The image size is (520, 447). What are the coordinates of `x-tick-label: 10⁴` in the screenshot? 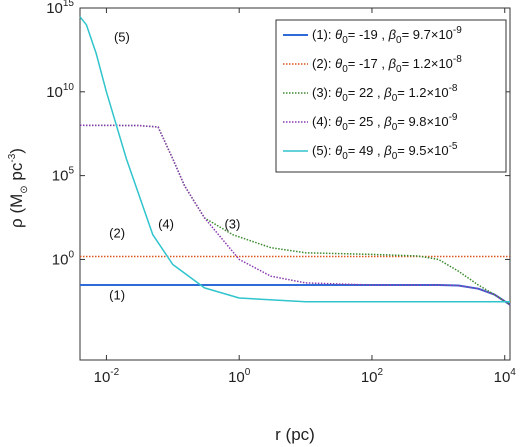 It's located at (505, 376).